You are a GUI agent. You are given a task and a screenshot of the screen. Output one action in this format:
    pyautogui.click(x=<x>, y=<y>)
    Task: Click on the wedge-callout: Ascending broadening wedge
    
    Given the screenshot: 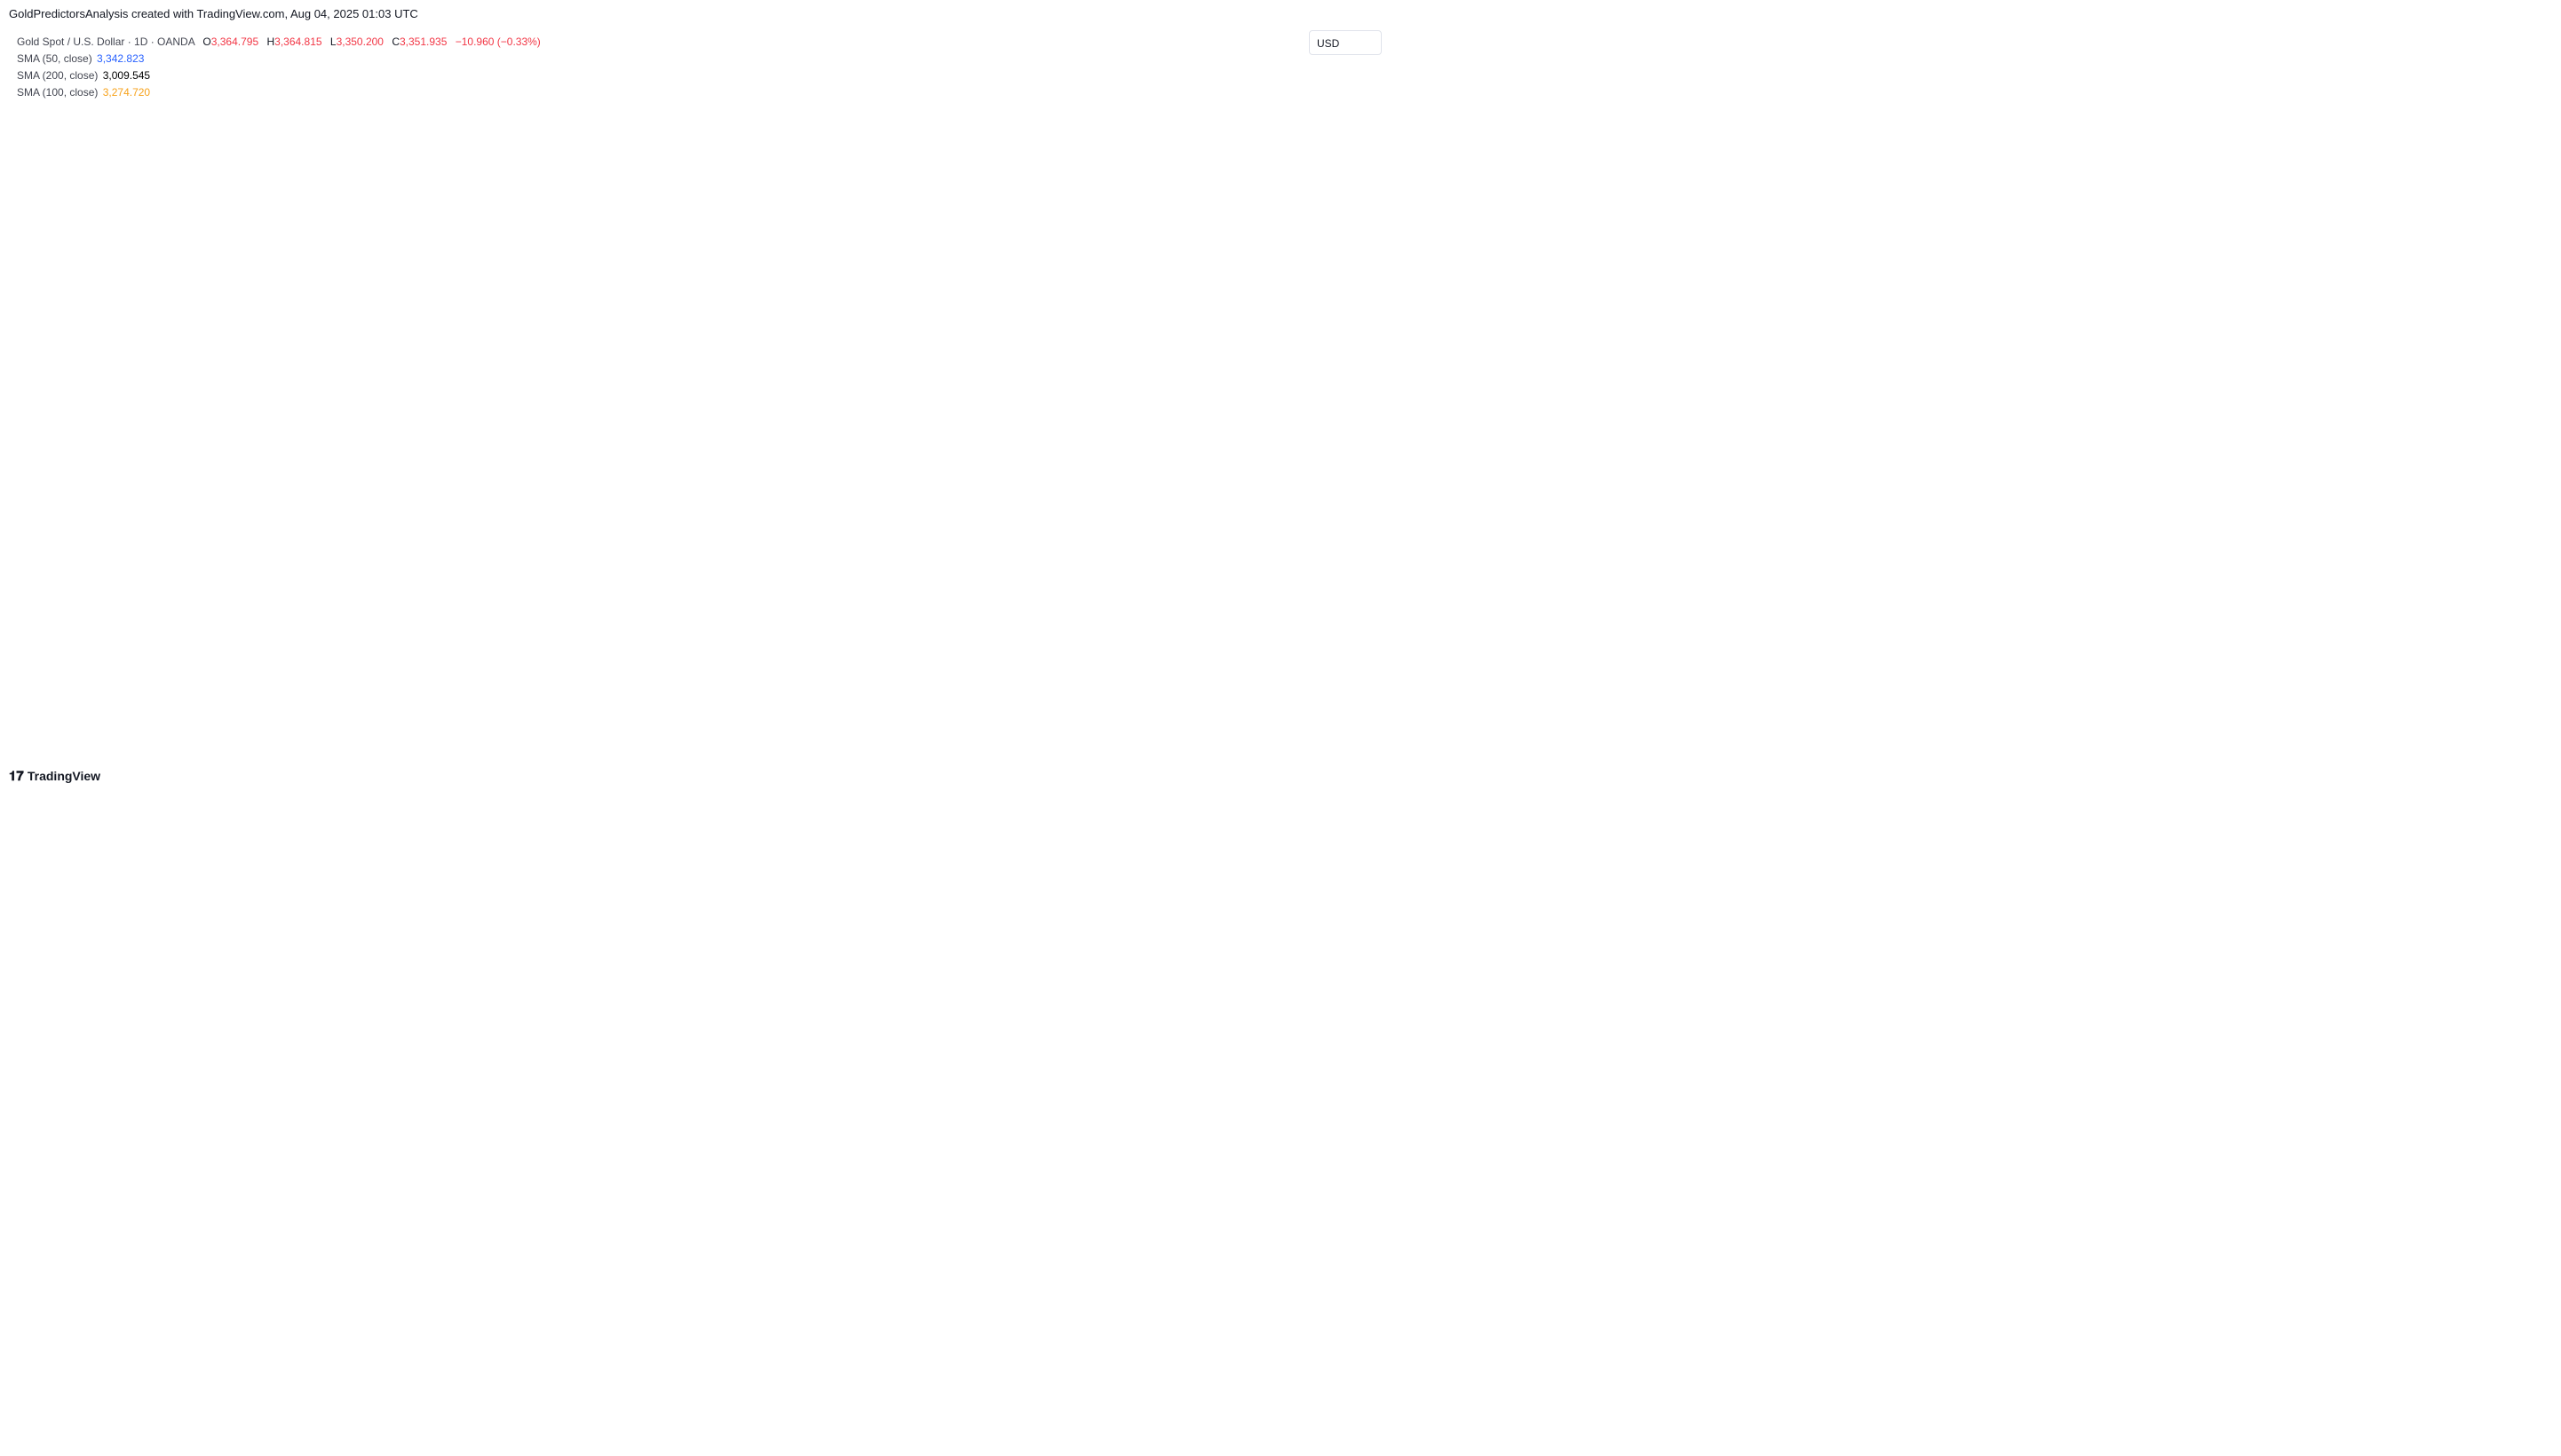 What is the action you would take?
    pyautogui.click(x=292, y=389)
    